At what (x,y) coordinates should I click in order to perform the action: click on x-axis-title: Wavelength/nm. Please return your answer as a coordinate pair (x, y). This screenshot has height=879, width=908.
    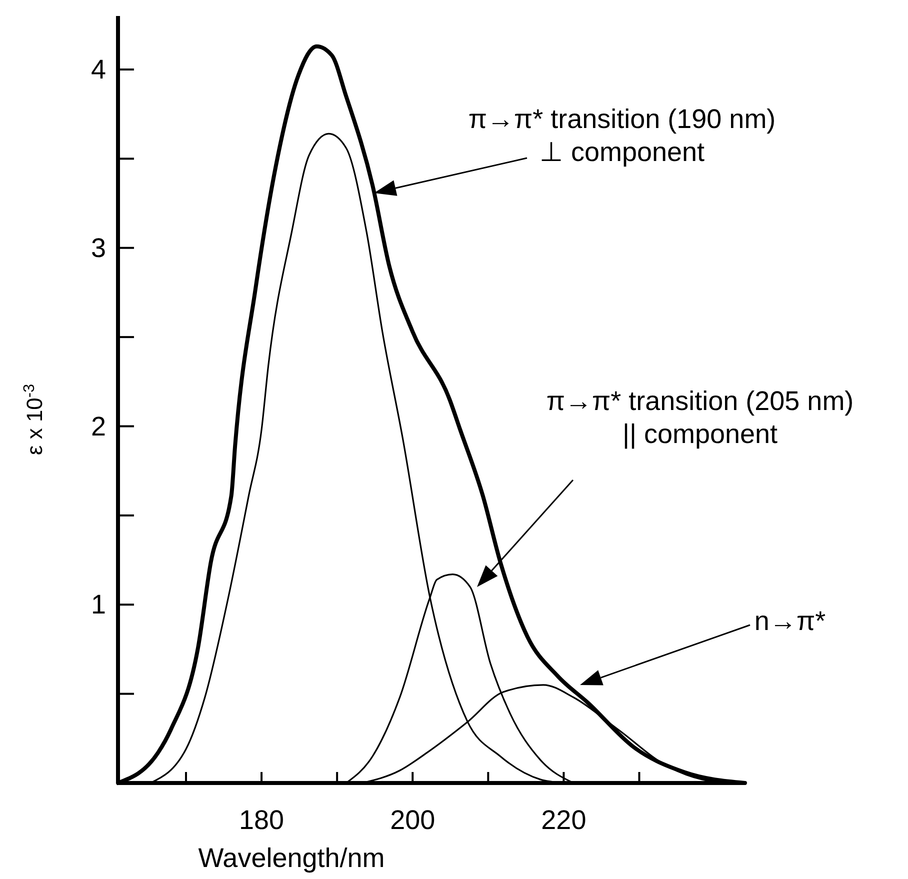
    Looking at the image, I should click on (291, 858).